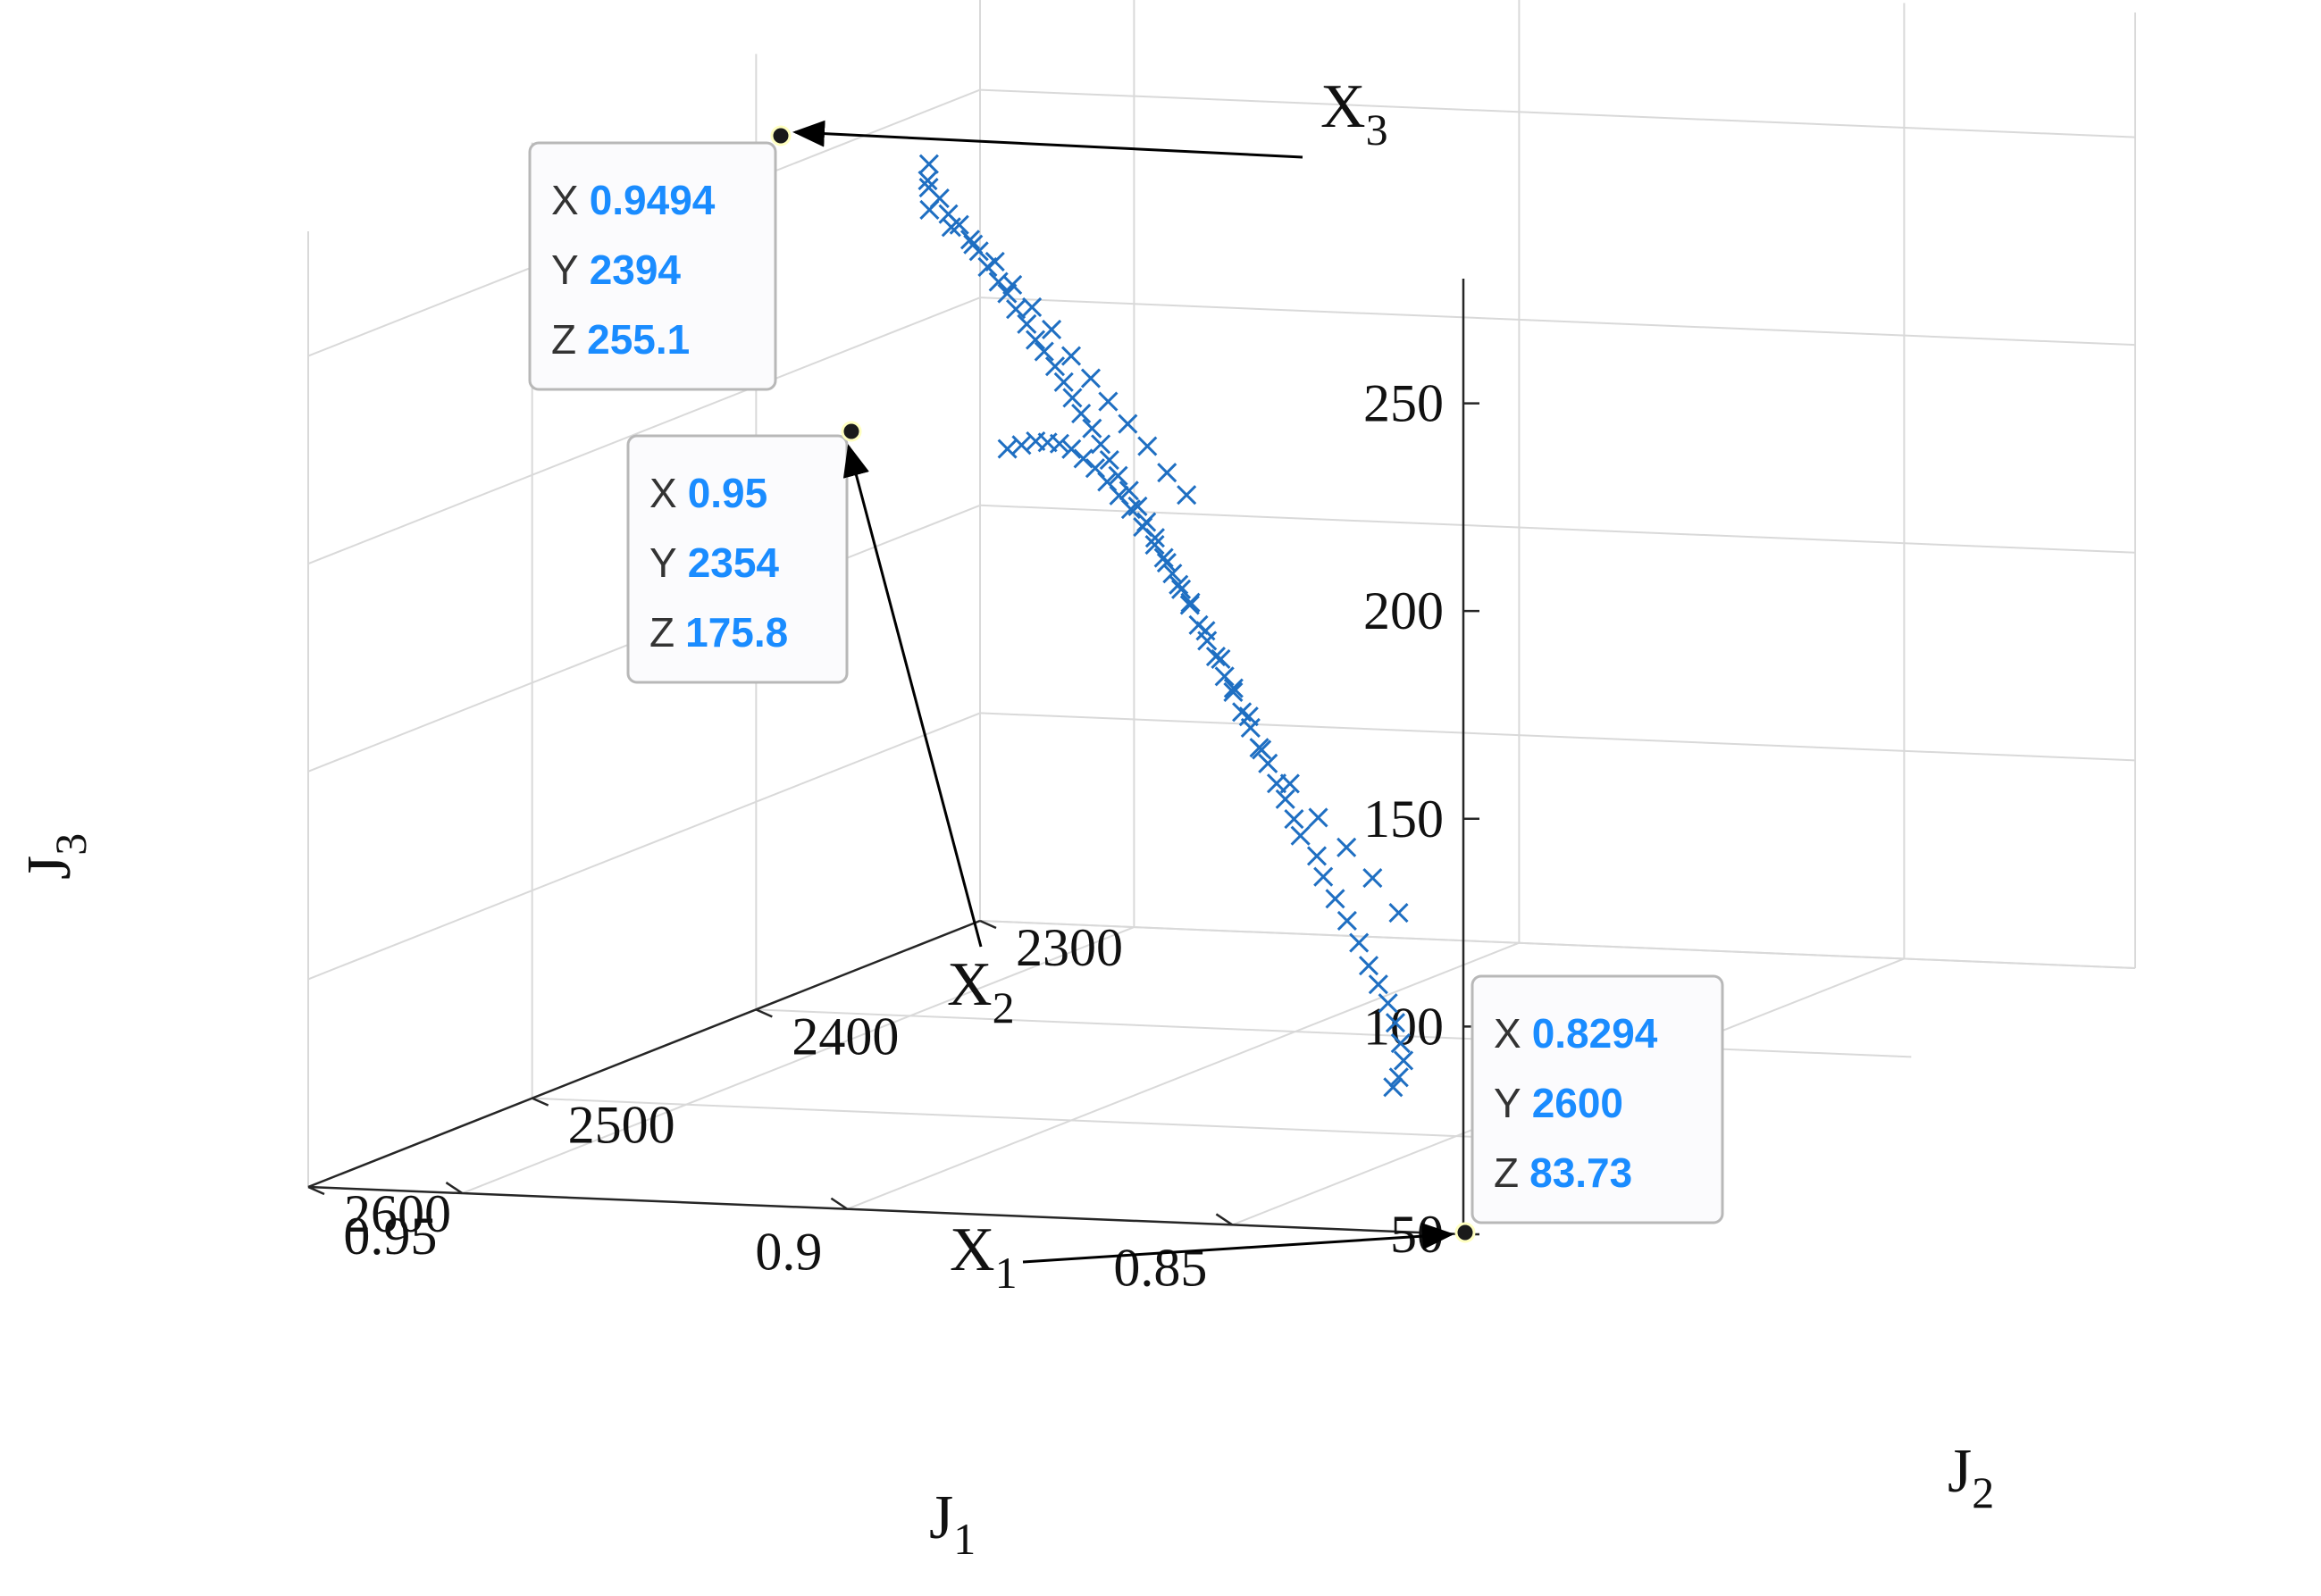 The height and width of the screenshot is (1596, 2321). Describe the element at coordinates (737, 559) in the screenshot. I see `datatip-x2: X 0.95 Y 2354 Z 175.8` at that location.